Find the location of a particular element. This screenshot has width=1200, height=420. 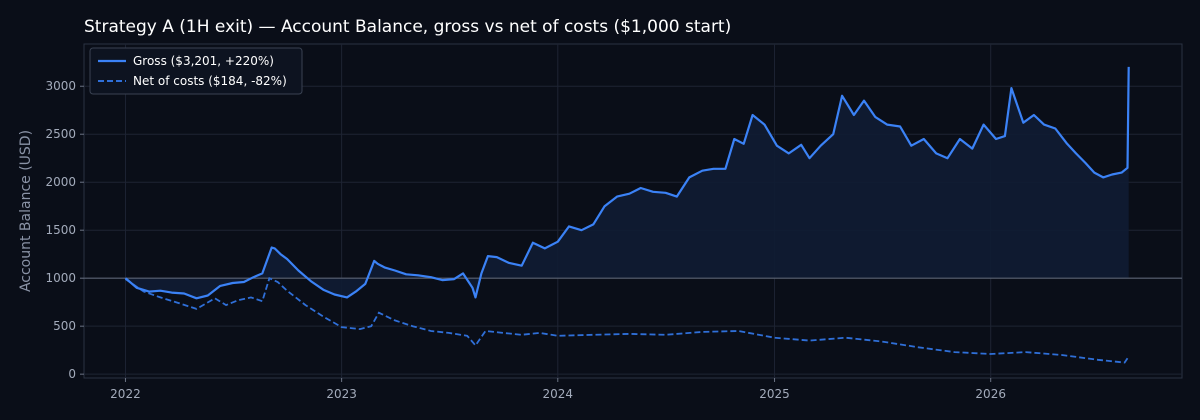

legend-gross-label: Gross ($3,201, +220%) is located at coordinates (203, 61).